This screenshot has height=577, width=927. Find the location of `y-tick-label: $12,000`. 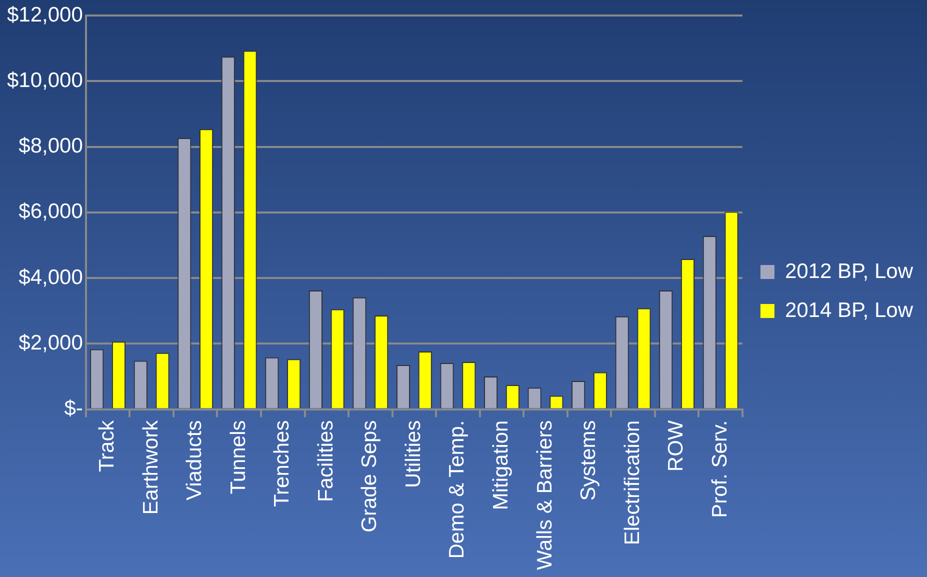

y-tick-label: $12,000 is located at coordinates (44, 14).